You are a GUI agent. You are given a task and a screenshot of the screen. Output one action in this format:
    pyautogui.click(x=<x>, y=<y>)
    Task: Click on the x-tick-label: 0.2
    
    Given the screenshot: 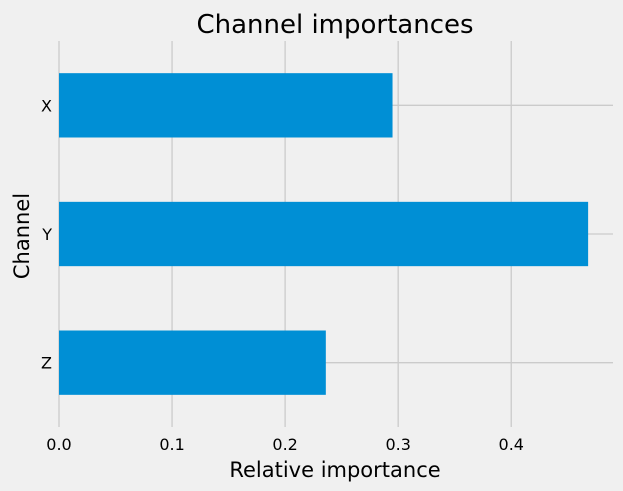 What is the action you would take?
    pyautogui.click(x=284, y=444)
    